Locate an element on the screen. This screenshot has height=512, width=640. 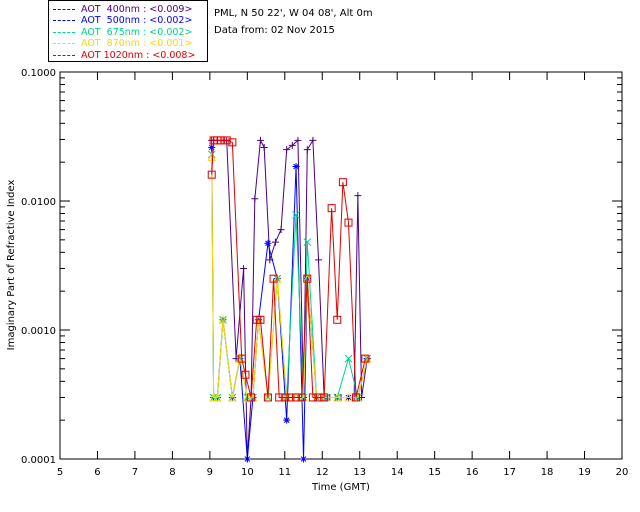
x-tick-label: 12 is located at coordinates (322, 472).